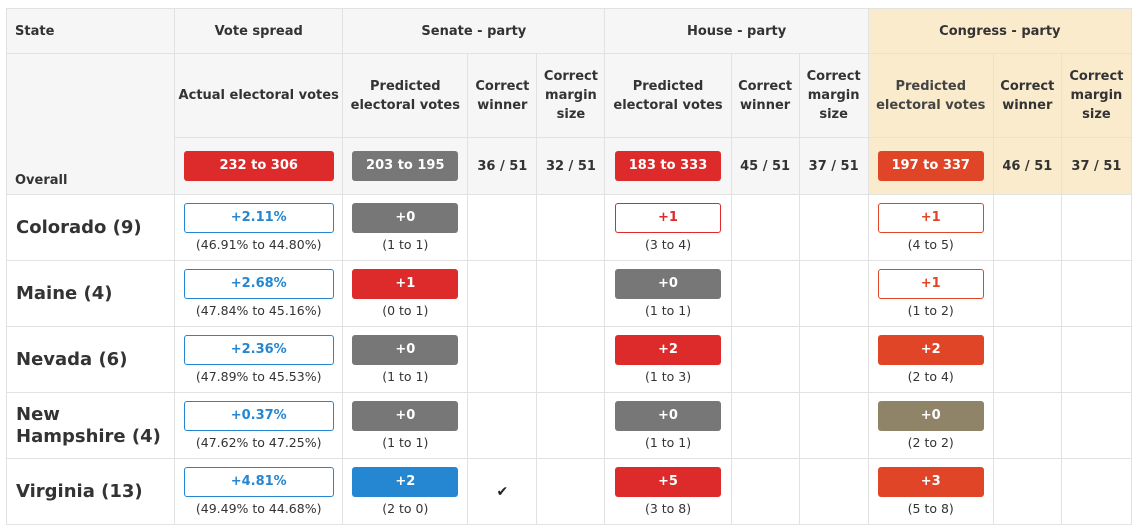  Describe the element at coordinates (736, 31) in the screenshot. I see `house-party-header: House - party` at that location.